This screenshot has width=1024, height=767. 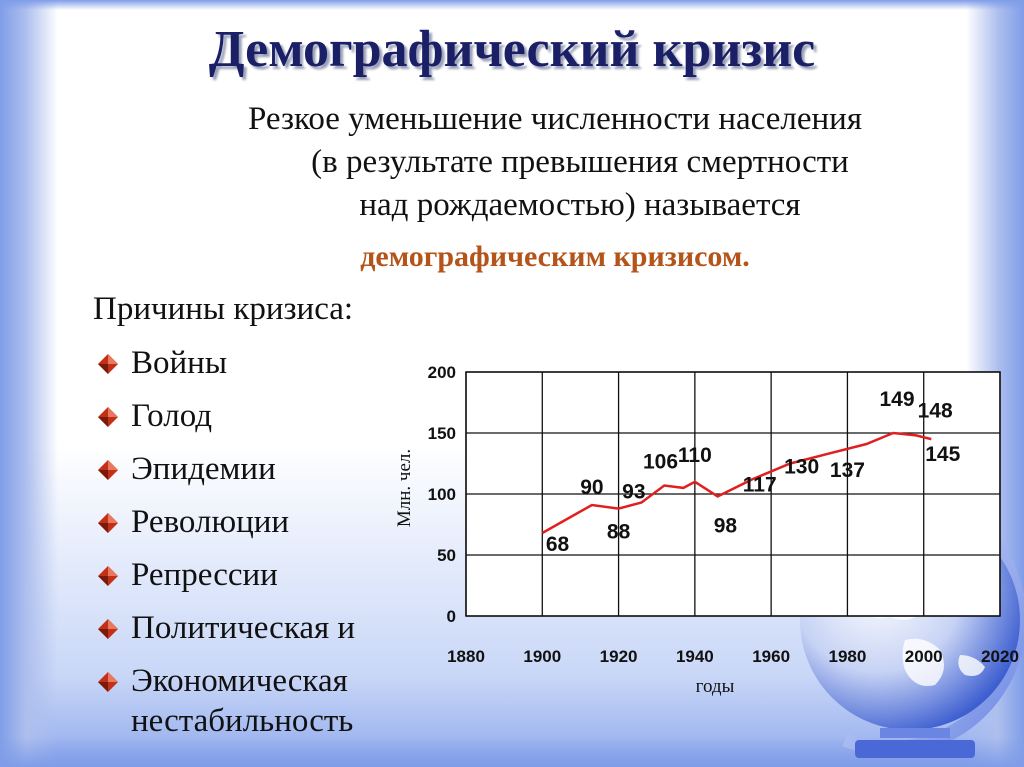 What do you see at coordinates (179, 363) in the screenshot?
I see `cause-label: Войны` at bounding box center [179, 363].